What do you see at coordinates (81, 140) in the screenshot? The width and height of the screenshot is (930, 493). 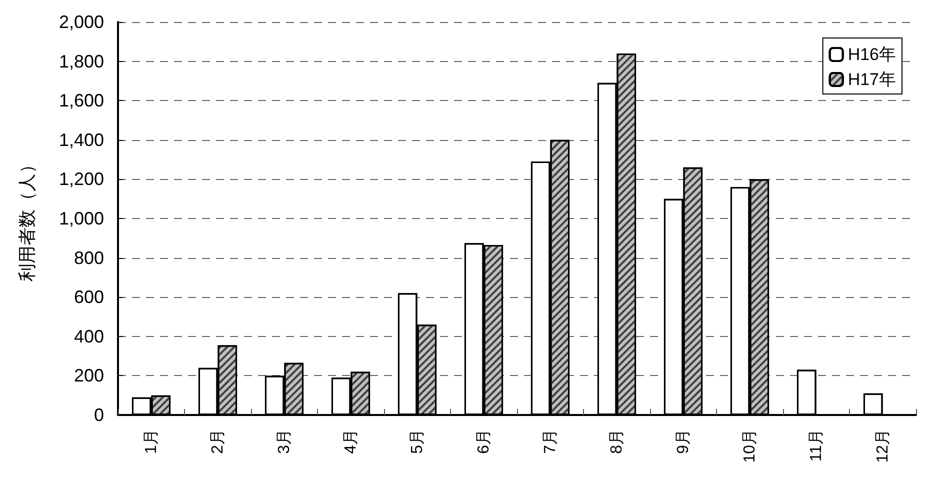 I see `y-tick-label: 1,400` at bounding box center [81, 140].